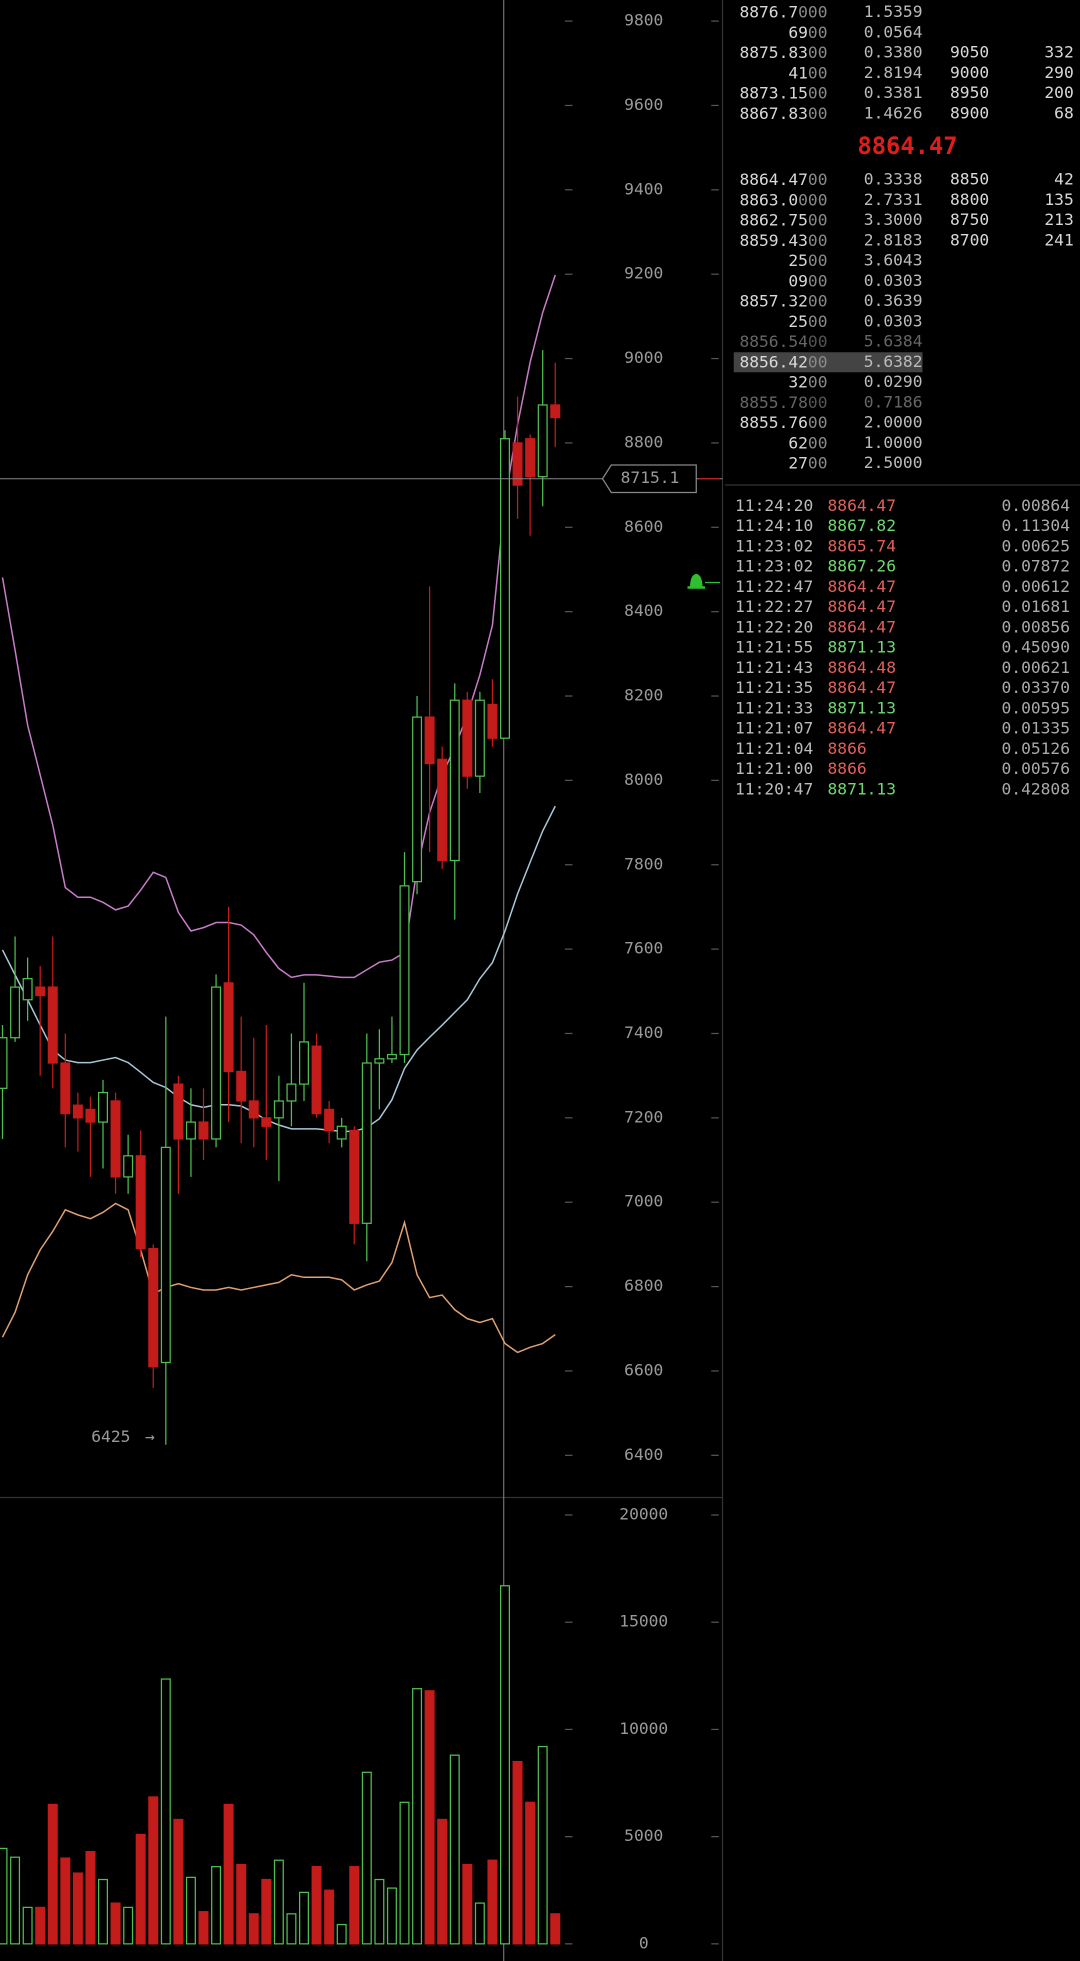 Image resolution: width=1080 pixels, height=1961 pixels. What do you see at coordinates (643, 1621) in the screenshot?
I see `y-tick-label: 15000` at bounding box center [643, 1621].